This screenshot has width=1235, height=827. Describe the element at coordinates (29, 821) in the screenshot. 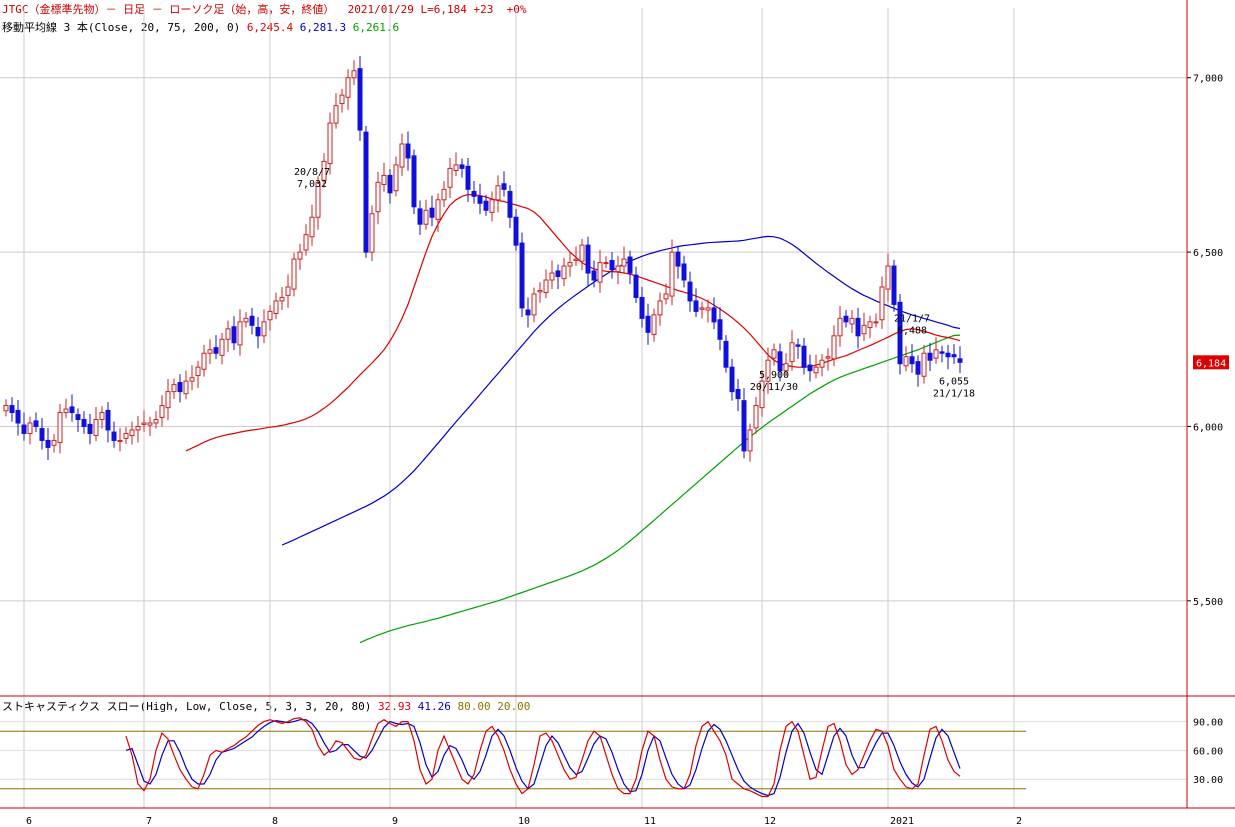

I see `time-tick-label: 6` at that location.